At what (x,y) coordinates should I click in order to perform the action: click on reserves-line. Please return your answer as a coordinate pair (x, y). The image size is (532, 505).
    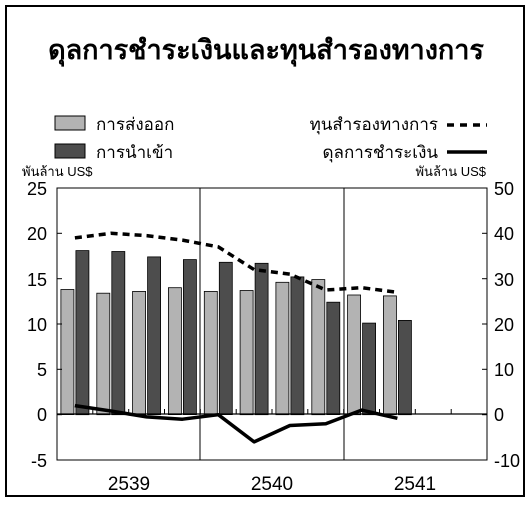
    Looking at the image, I should click on (236, 263).